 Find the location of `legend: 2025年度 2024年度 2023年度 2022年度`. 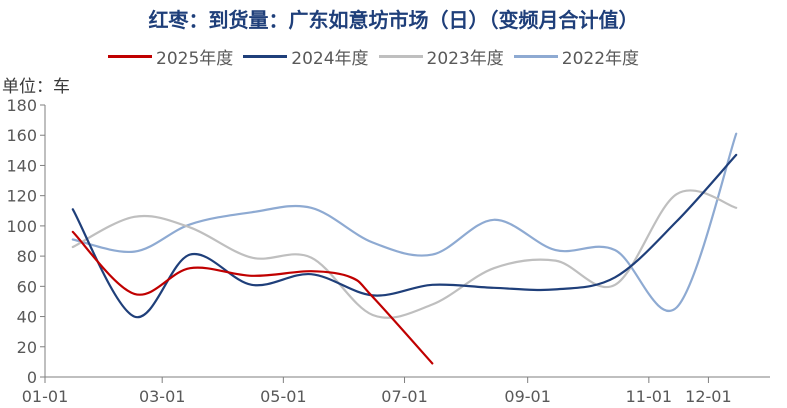

legend: 2025年度 2024年度 2023年度 2022年度 is located at coordinates (378, 56).